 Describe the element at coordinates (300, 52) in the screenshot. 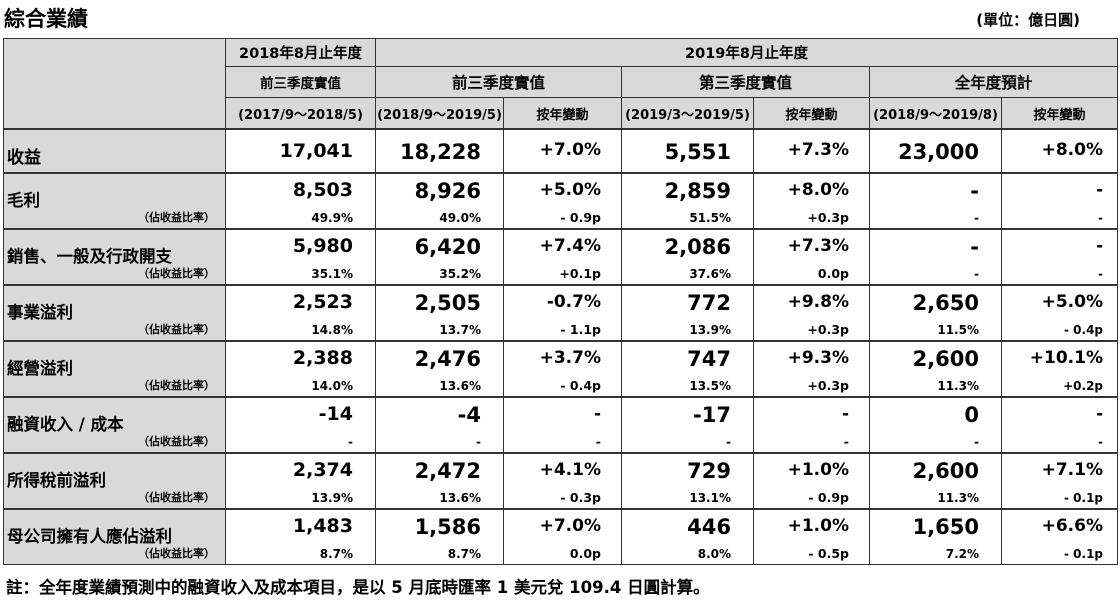

I see `header-prev-year: 2018年8月止年度` at that location.